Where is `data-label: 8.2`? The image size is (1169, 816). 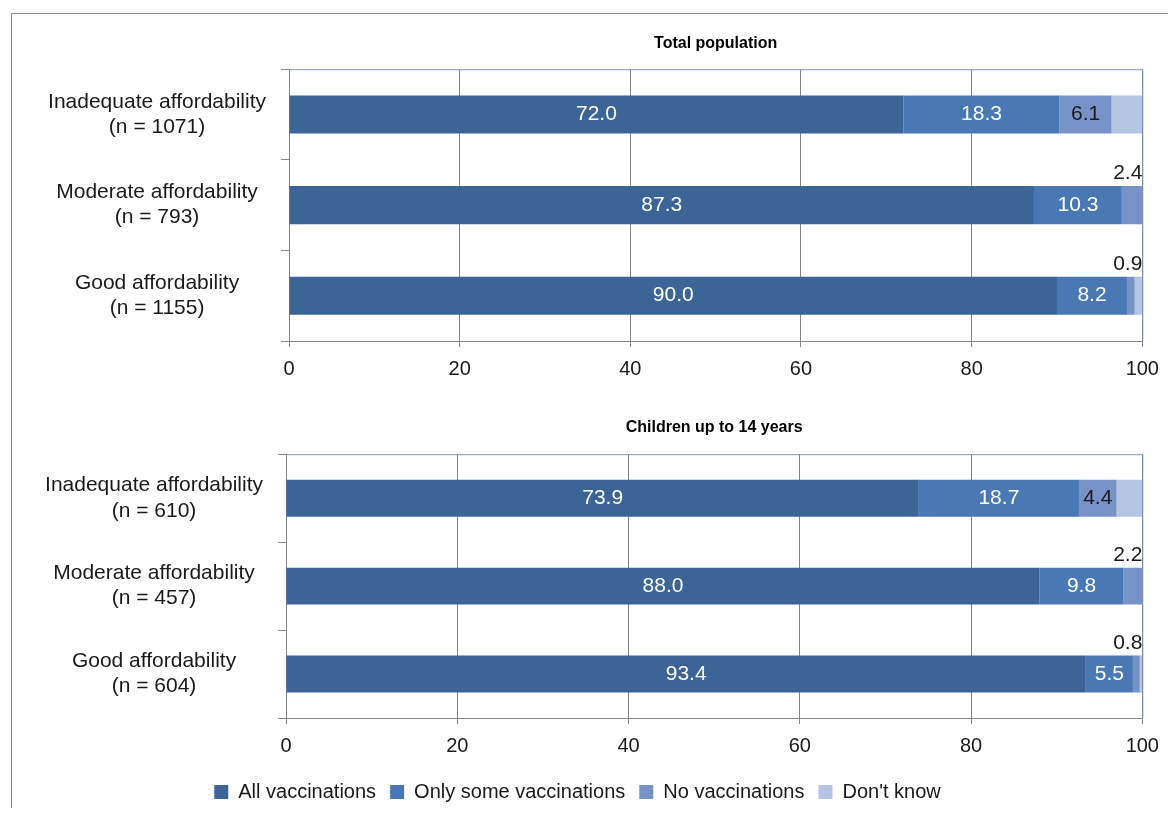
data-label: 8.2 is located at coordinates (1092, 294).